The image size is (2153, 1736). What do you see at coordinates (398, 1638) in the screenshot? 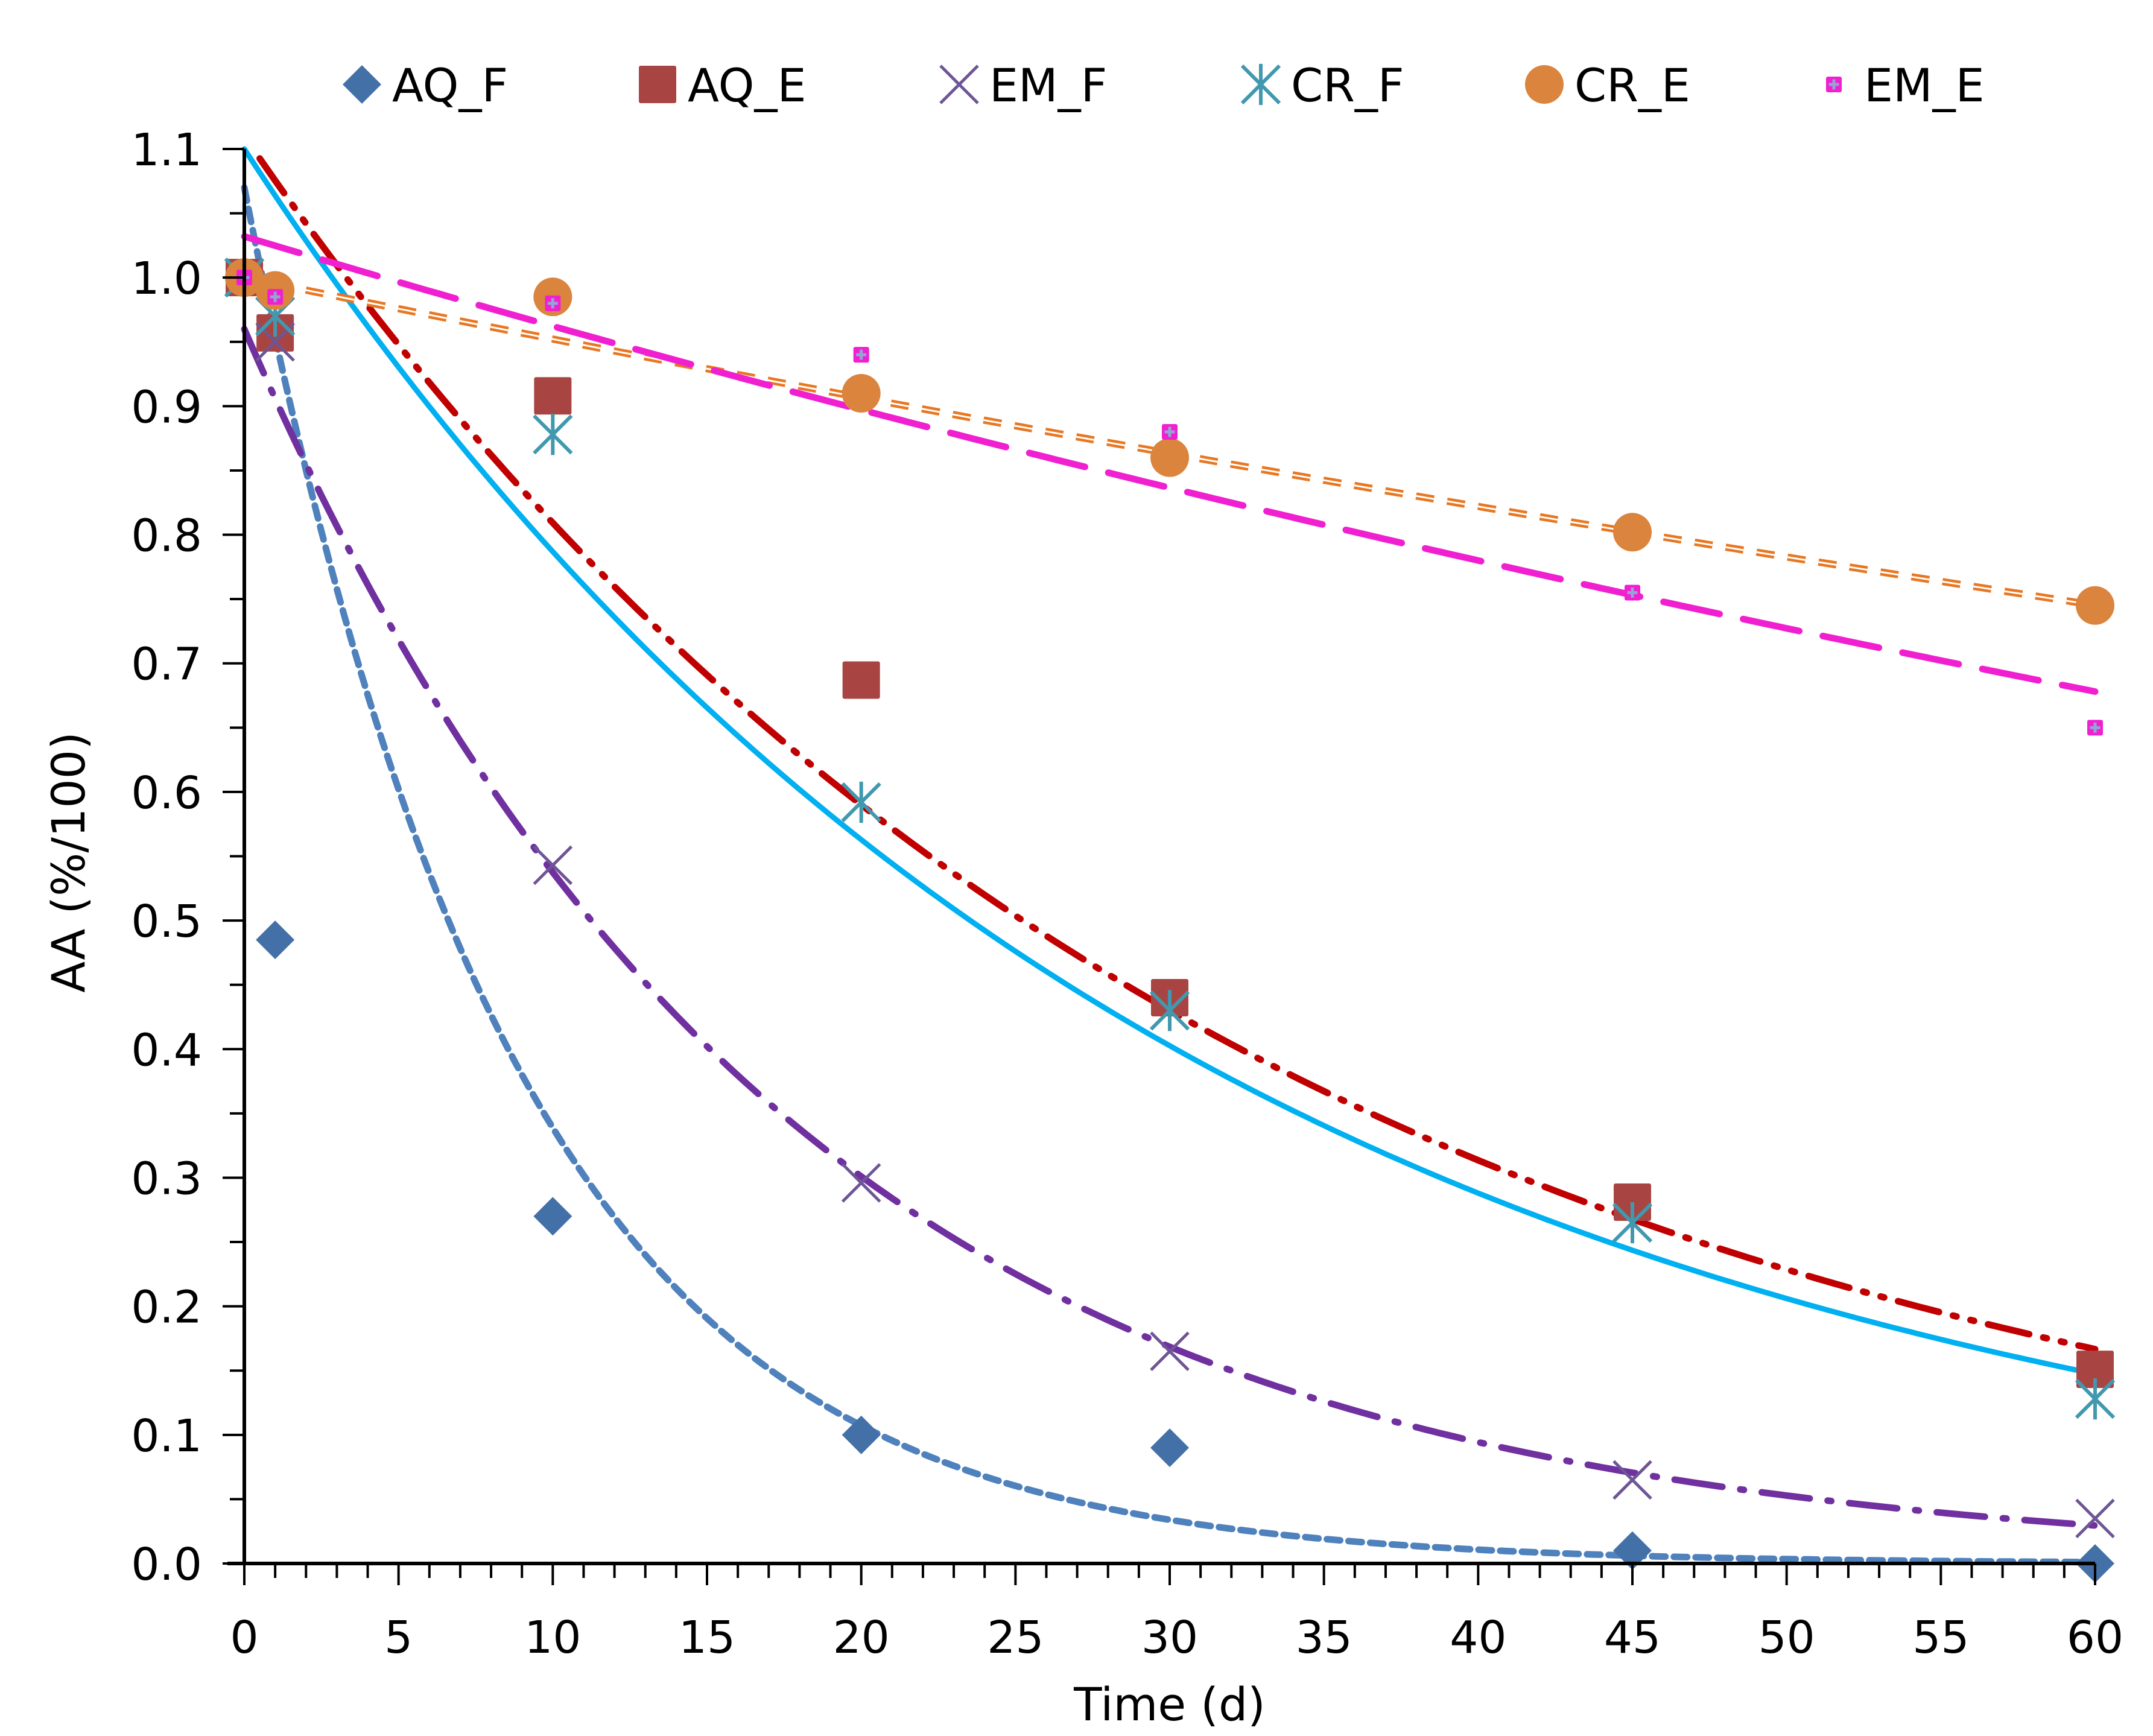
I see `x-tick-label: 5` at bounding box center [398, 1638].